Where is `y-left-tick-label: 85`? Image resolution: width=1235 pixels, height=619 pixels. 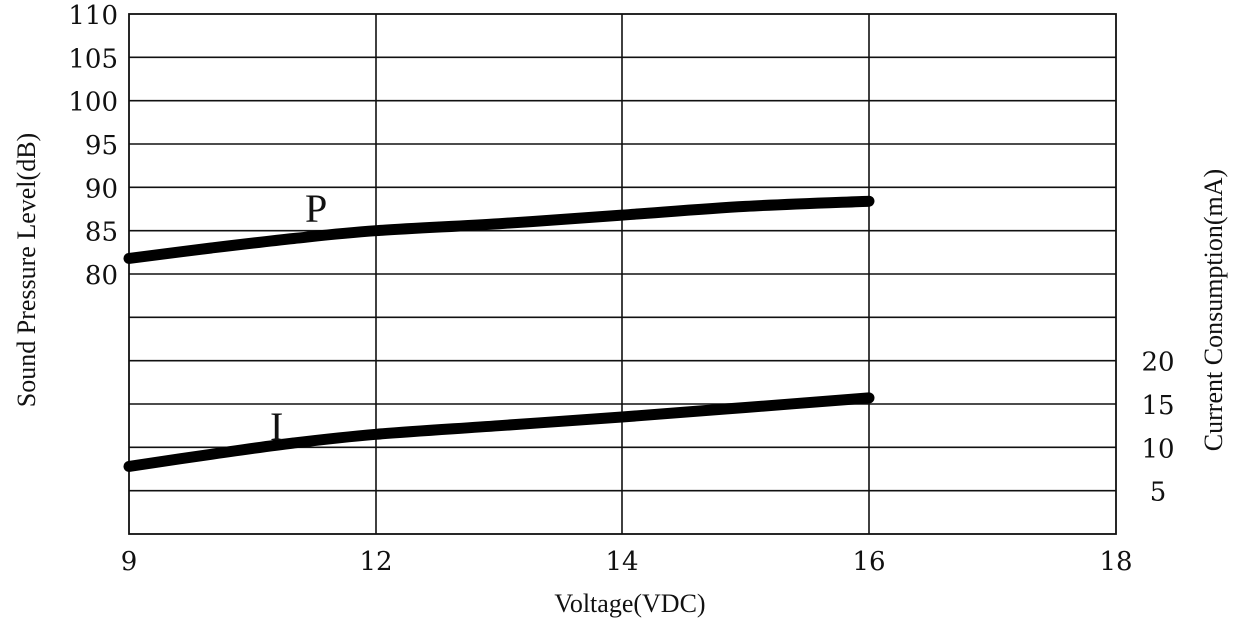
y-left-tick-label: 85 is located at coordinates (101, 233).